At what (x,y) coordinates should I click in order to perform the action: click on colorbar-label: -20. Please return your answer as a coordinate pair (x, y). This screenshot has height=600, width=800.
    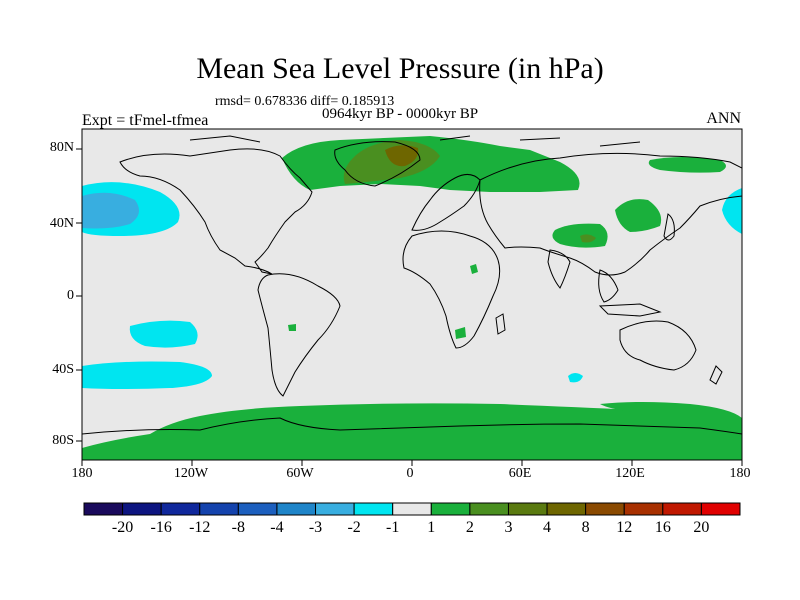
    Looking at the image, I should click on (122, 527).